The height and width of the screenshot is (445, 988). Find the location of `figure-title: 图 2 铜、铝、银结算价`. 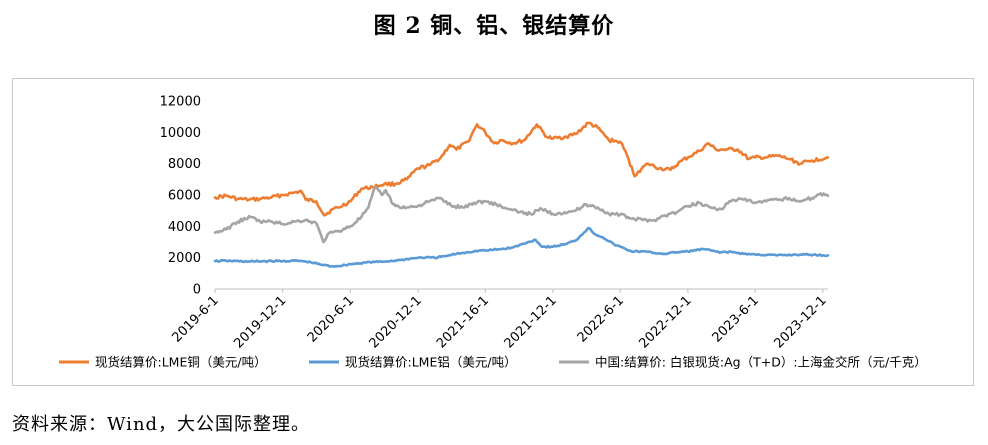

figure-title: 图 2 铜、铝、银结算价 is located at coordinates (494, 26).